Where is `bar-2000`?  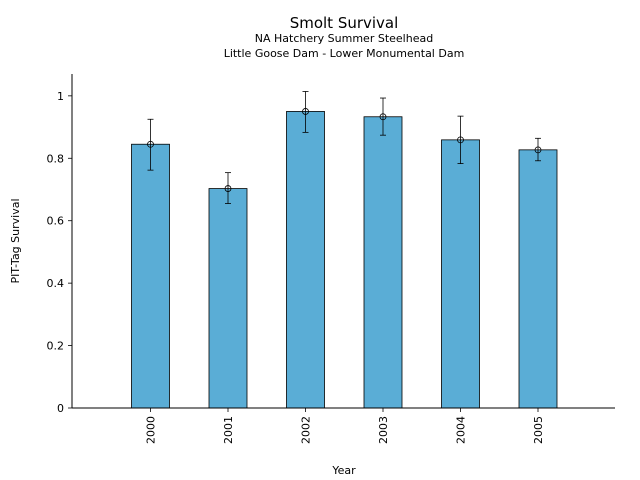
bar-2000 is located at coordinates (150, 276).